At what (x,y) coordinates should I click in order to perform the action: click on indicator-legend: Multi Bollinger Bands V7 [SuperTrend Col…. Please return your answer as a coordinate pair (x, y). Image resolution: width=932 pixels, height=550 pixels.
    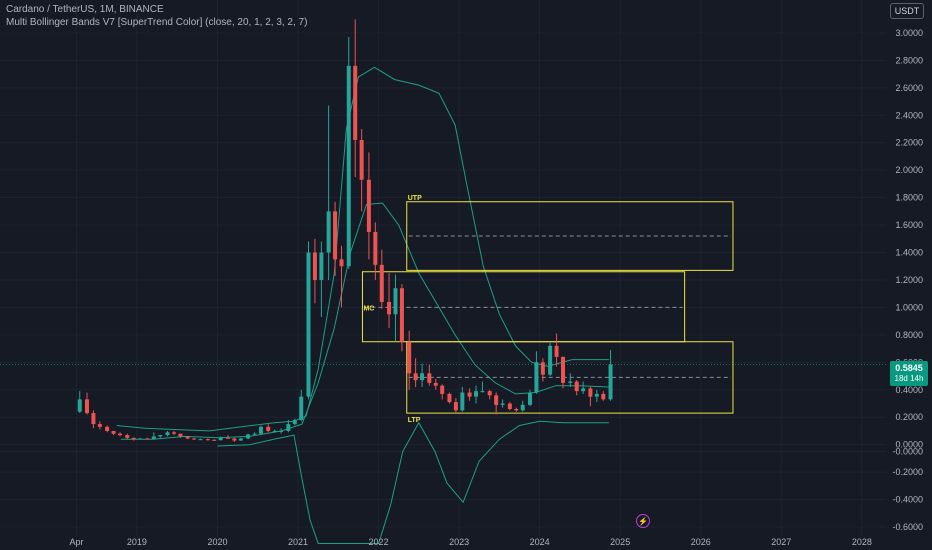
    Looking at the image, I should click on (157, 22).